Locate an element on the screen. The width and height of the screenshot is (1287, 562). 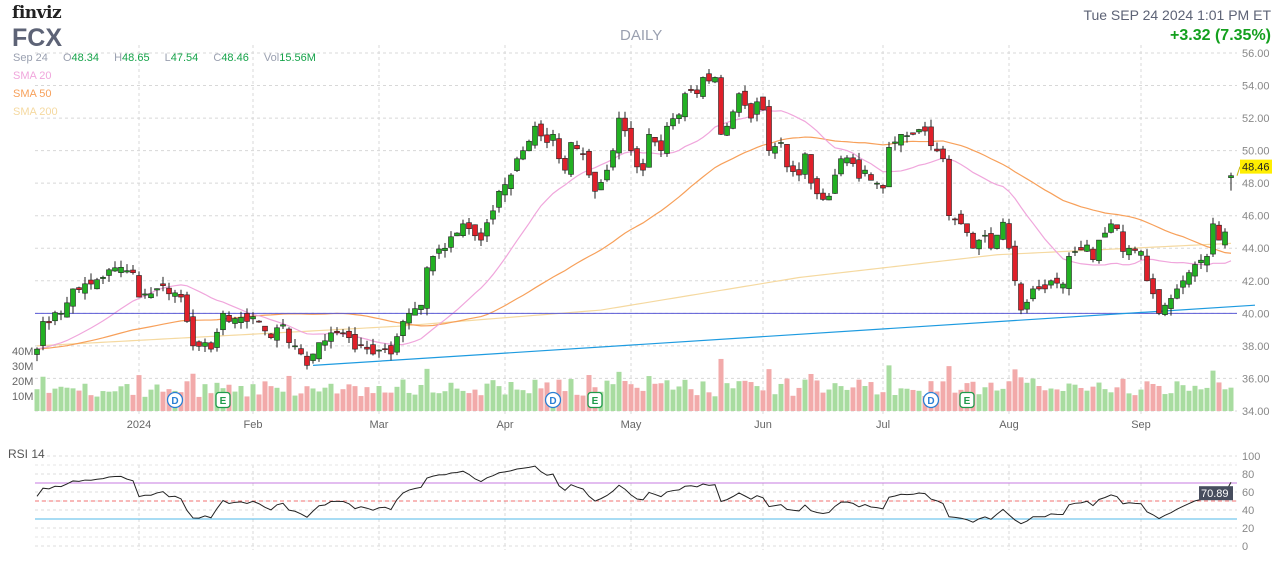
month-label: Aug is located at coordinates (1009, 425).